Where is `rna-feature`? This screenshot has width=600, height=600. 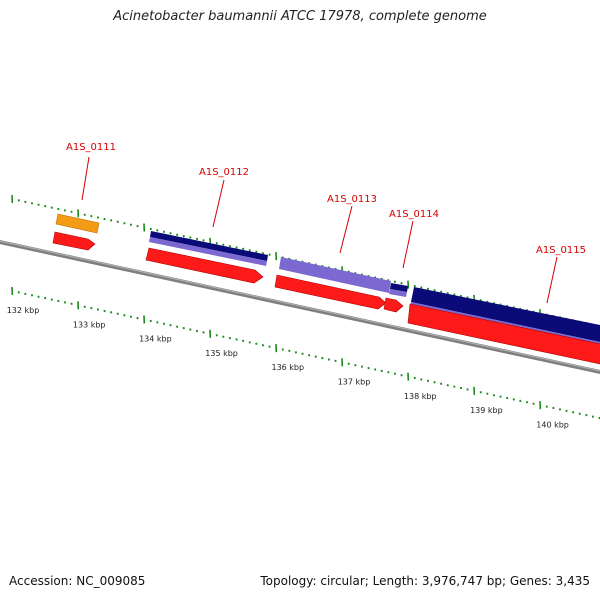 rna-feature is located at coordinates (77, 223).